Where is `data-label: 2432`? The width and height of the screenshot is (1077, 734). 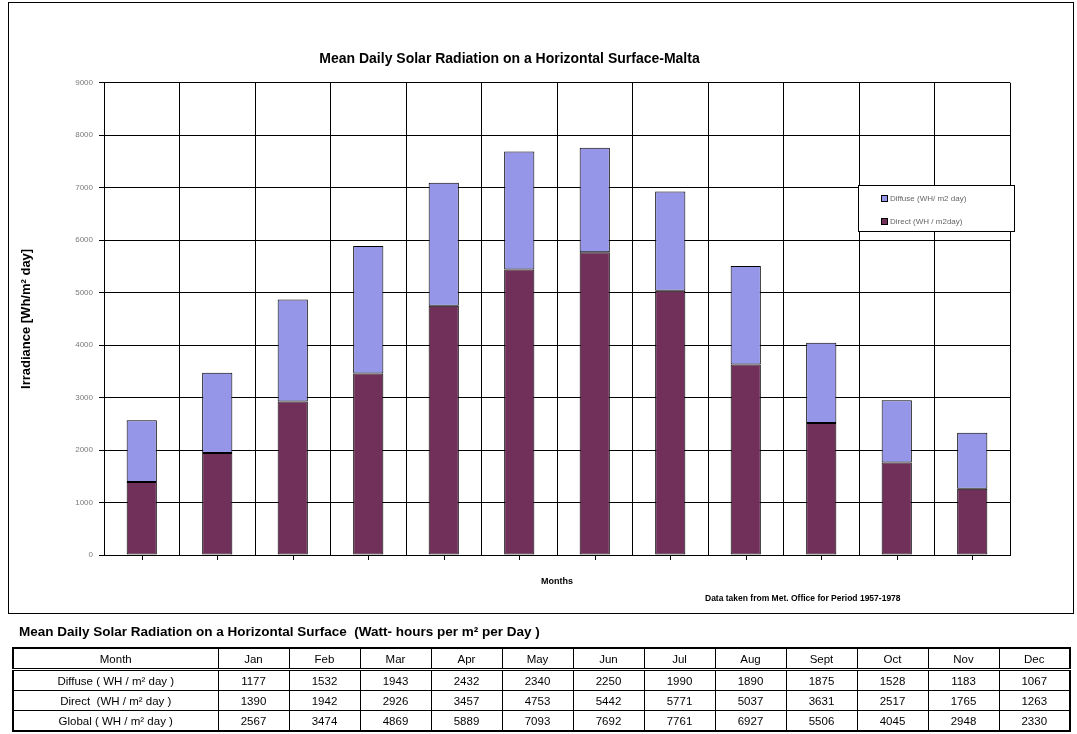
data-label: 2432 is located at coordinates (466, 680).